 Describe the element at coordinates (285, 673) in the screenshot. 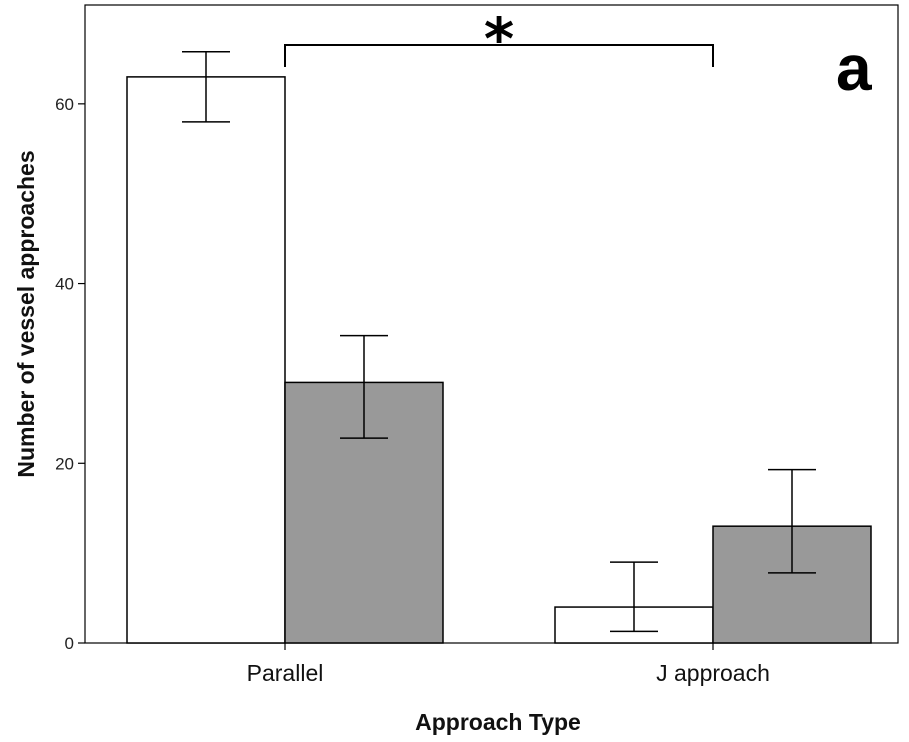

I see `x-tick-label-0: Parallel` at that location.